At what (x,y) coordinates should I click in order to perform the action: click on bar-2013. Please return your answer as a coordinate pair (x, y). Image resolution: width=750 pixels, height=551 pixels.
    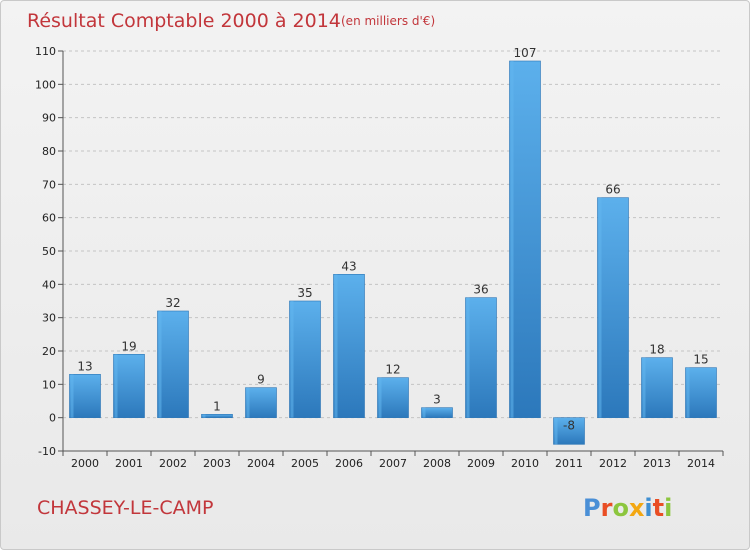
    Looking at the image, I should click on (657, 387).